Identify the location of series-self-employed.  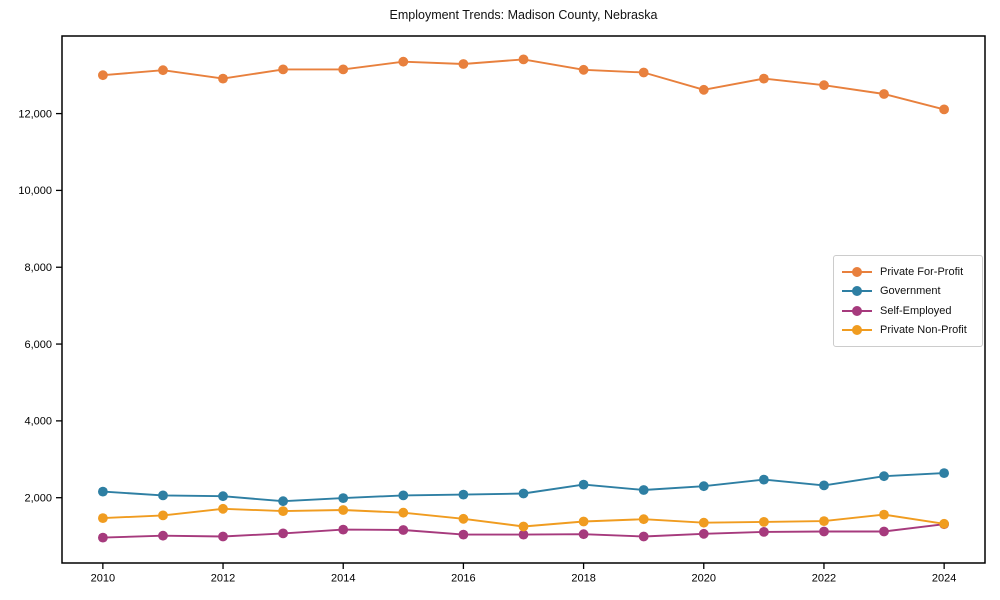
(523, 531).